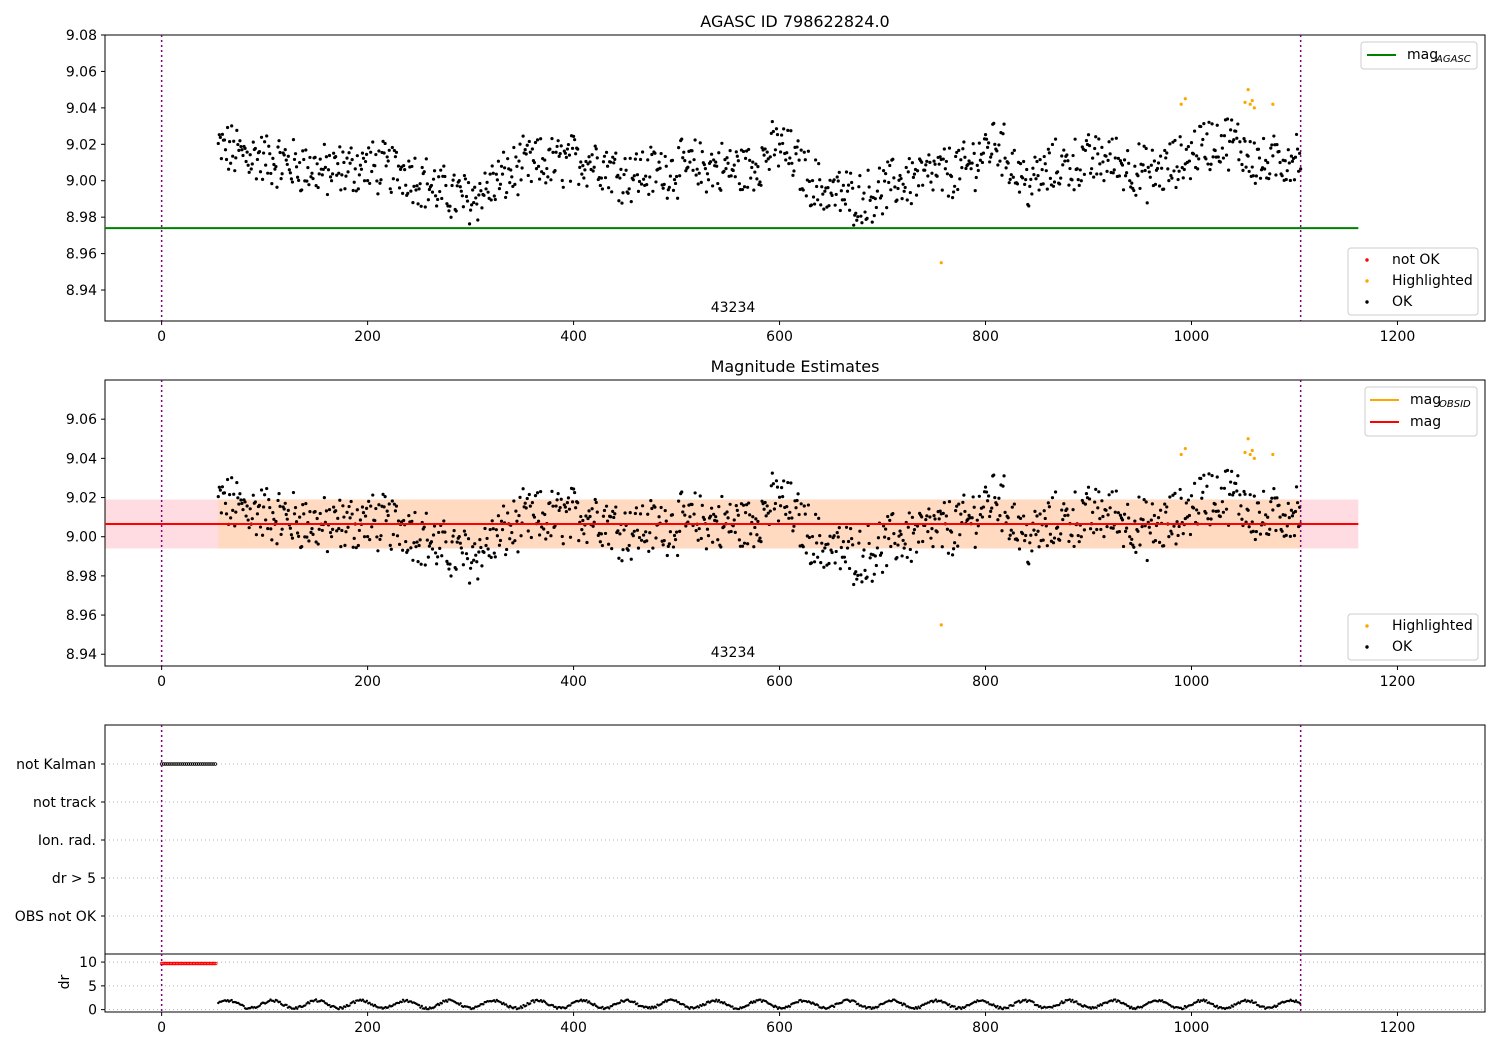 Image resolution: width=1500 pixels, height=1054 pixels. Describe the element at coordinates (795, 983) in the screenshot. I see `axes-dr` at that location.